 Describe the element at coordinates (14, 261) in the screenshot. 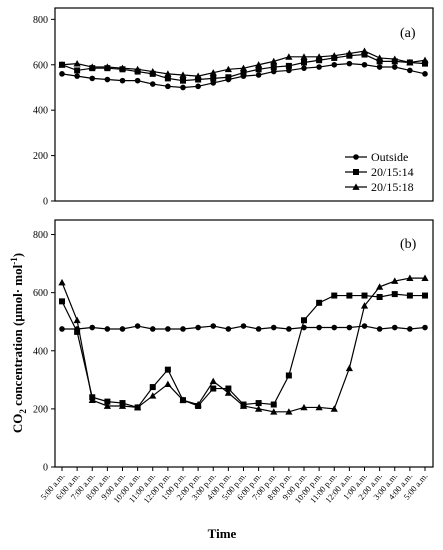

I see `y-axis-title-superscript: -1` at that location.